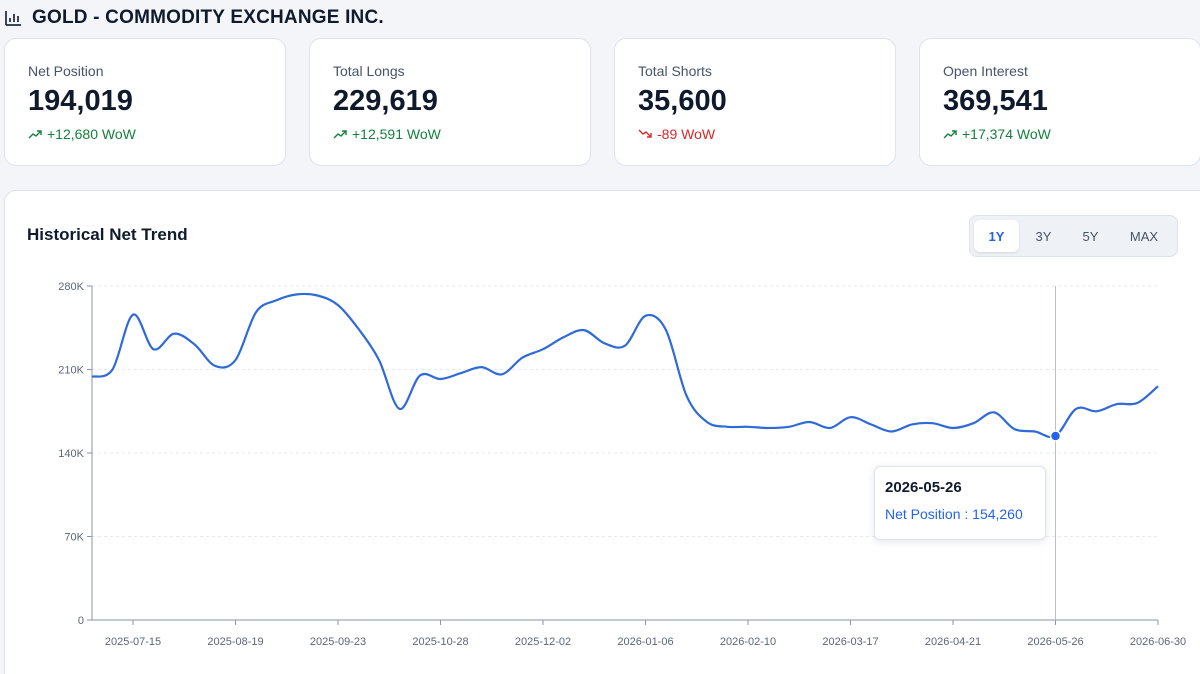  What do you see at coordinates (766, 134) in the screenshot?
I see `card-change: -89 WoW` at bounding box center [766, 134].